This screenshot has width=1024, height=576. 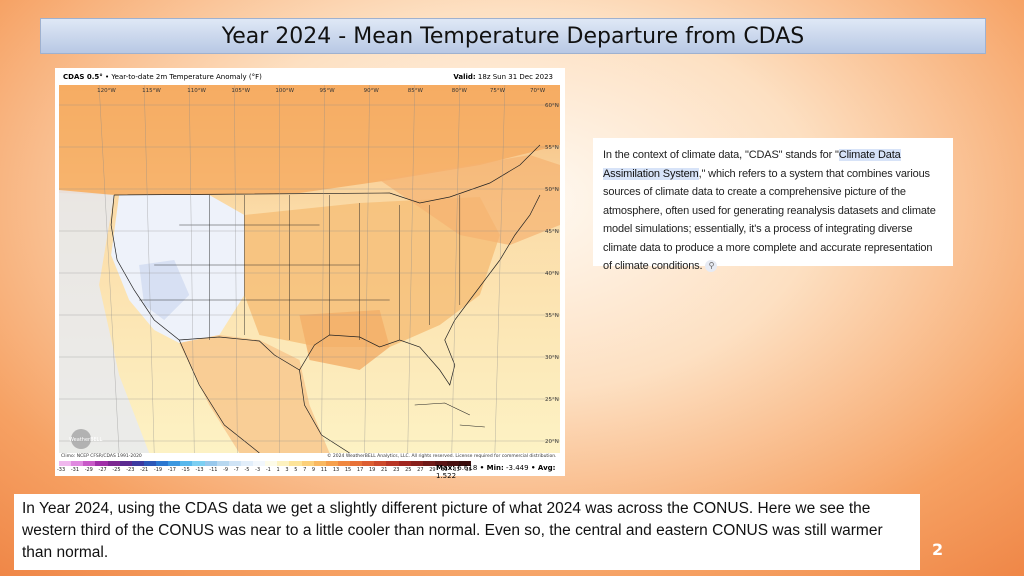 What do you see at coordinates (446, 476) in the screenshot?
I see `avg-value: 1.522` at bounding box center [446, 476].